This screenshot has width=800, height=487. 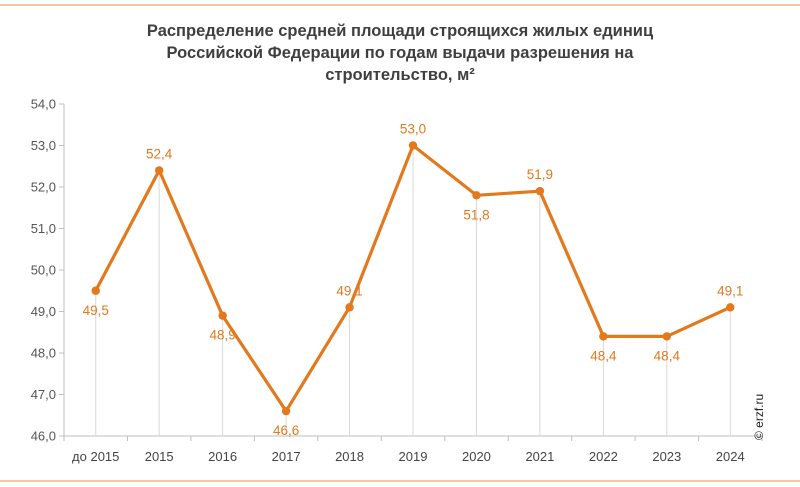 I want to click on chart-title-line-3: строительство, м², so click(x=400, y=75).